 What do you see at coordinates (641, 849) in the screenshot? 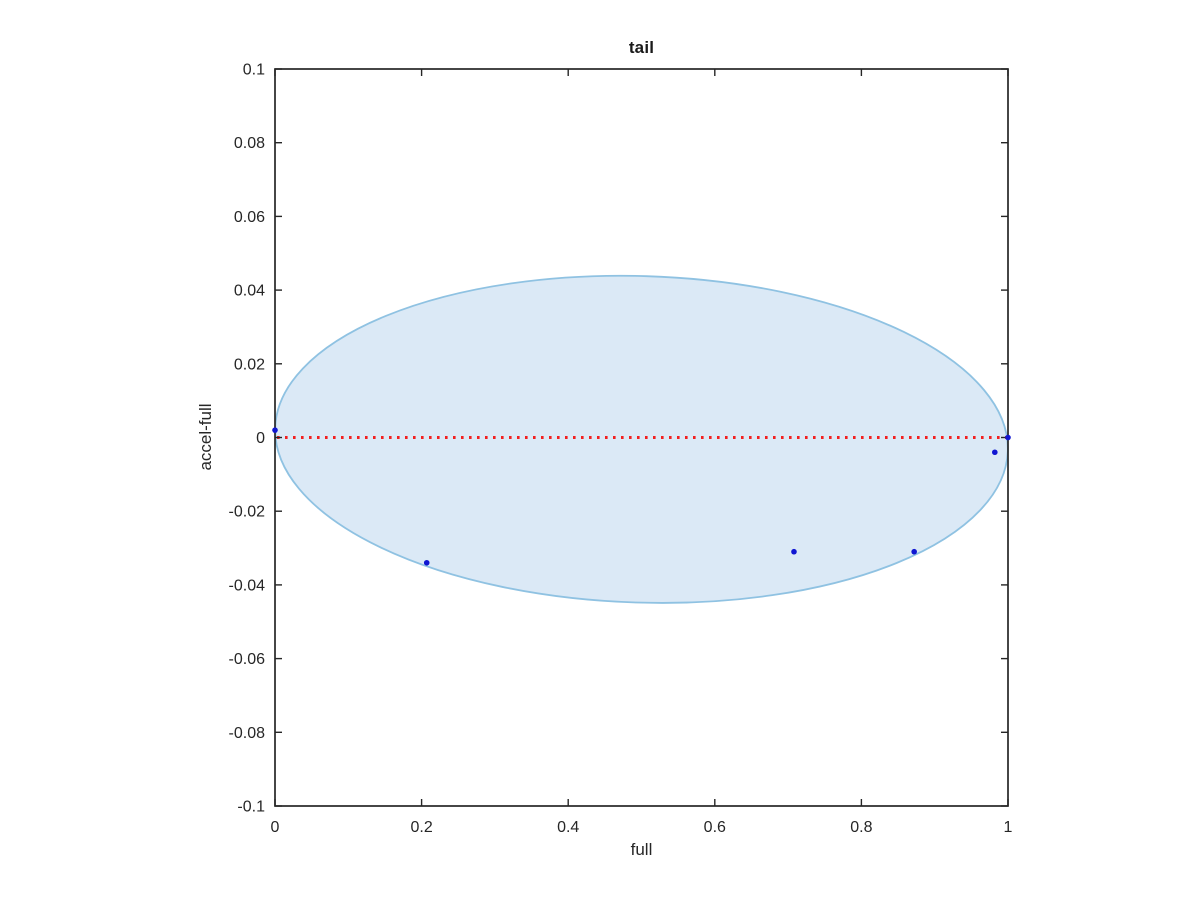
I see `x-axis-label: full` at bounding box center [641, 849].